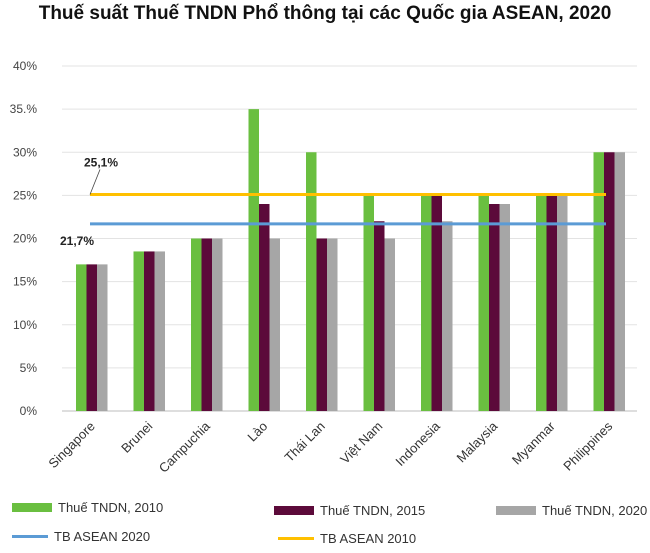 Image resolution: width=650 pixels, height=553 pixels. I want to click on x-tick-label: Việt Nam, so click(361, 443).